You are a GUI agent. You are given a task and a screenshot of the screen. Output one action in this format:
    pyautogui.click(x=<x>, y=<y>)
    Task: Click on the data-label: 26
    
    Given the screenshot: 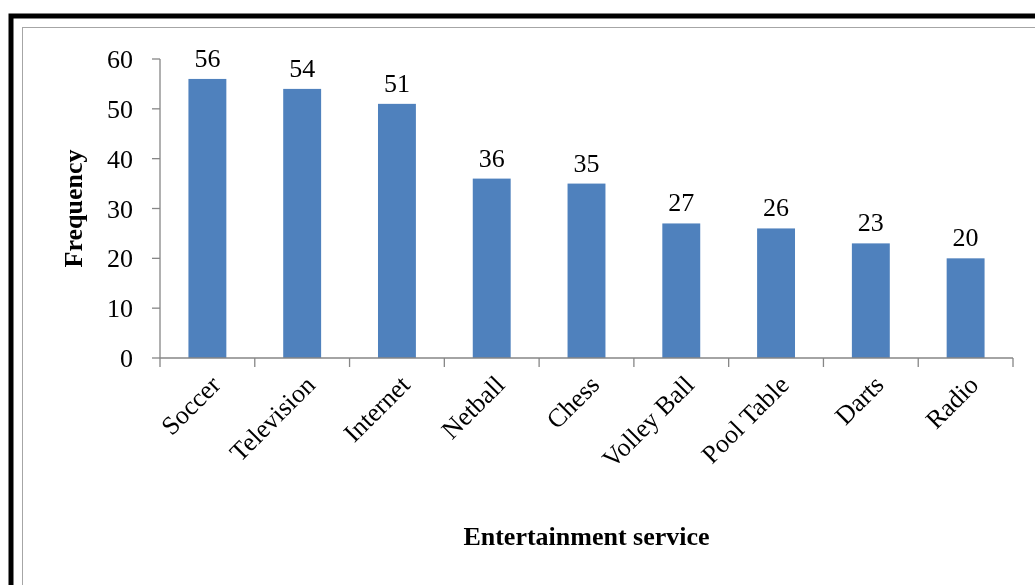 What is the action you would take?
    pyautogui.click(x=776, y=208)
    